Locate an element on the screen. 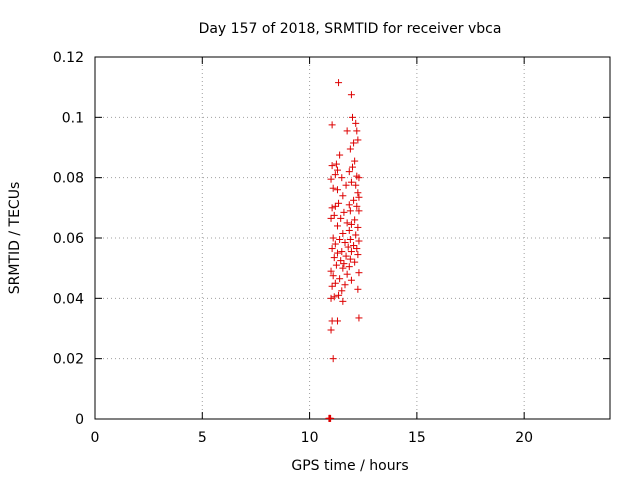 The width and height of the screenshot is (640, 480). x-tick-label: 0 is located at coordinates (95, 438).